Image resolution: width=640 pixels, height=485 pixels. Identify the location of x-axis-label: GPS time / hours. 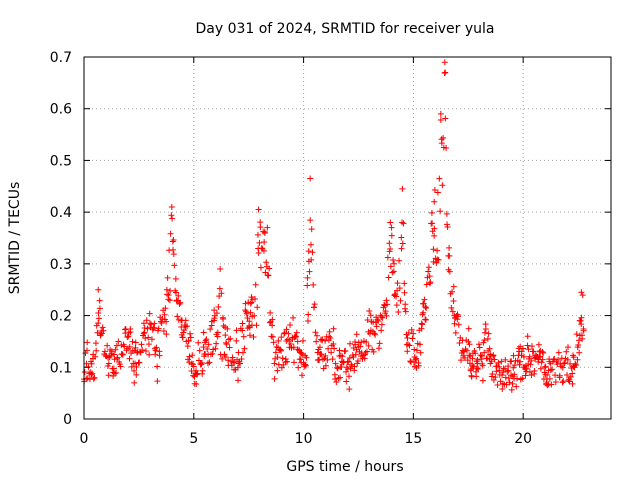
(344, 467).